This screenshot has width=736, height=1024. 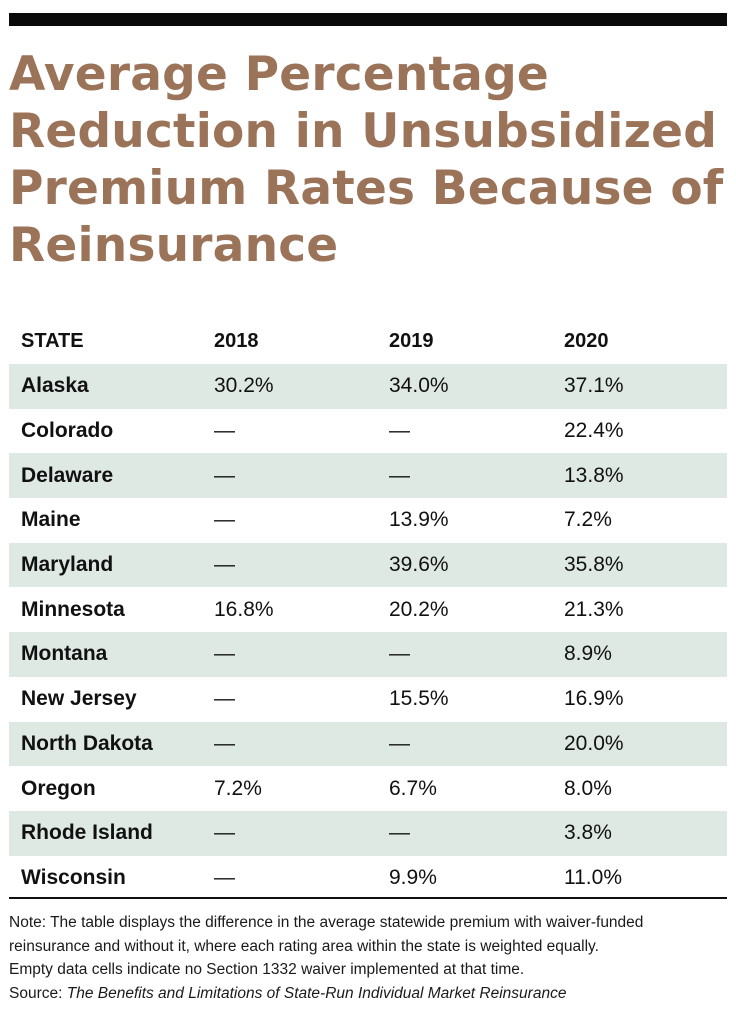 What do you see at coordinates (368, 833) in the screenshot?
I see `table-row: Rhode Island — — 3.8%` at bounding box center [368, 833].